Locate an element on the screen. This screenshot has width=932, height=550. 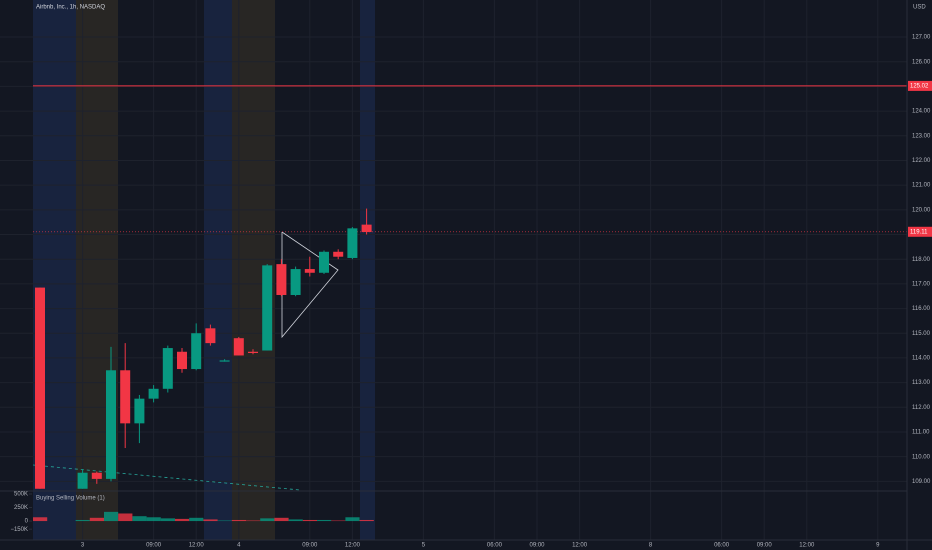
x-tick-label: 8 is located at coordinates (651, 546).